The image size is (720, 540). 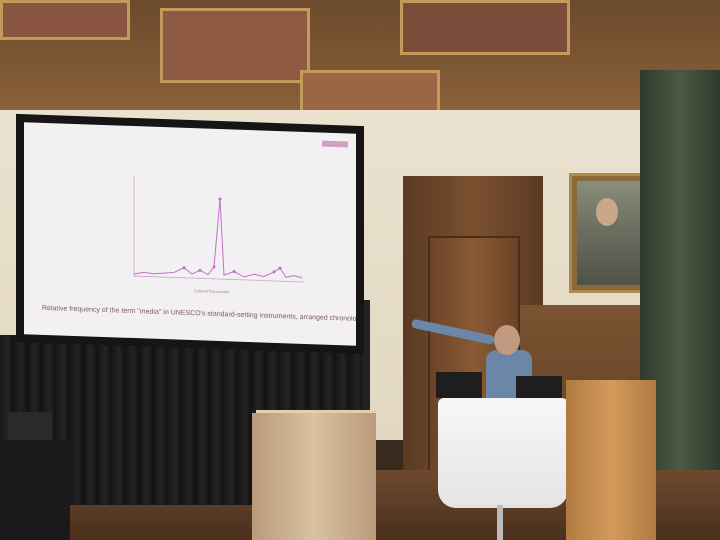 What do you see at coordinates (366, 385) in the screenshot?
I see `camera-tripod` at bounding box center [366, 385].